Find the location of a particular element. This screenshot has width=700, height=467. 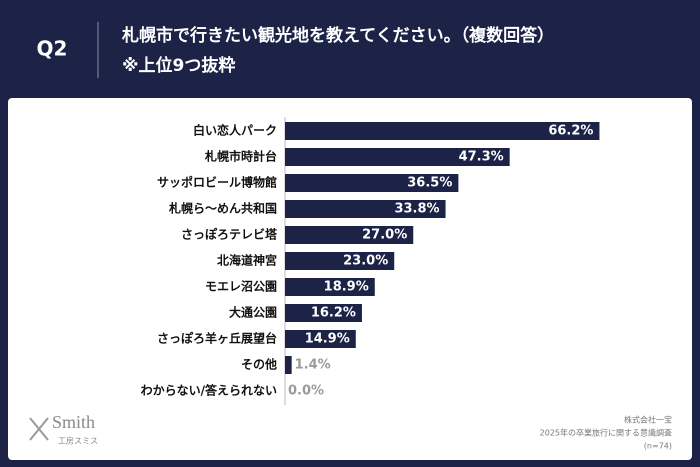

category-label: 大通公園 is located at coordinates (253, 312).